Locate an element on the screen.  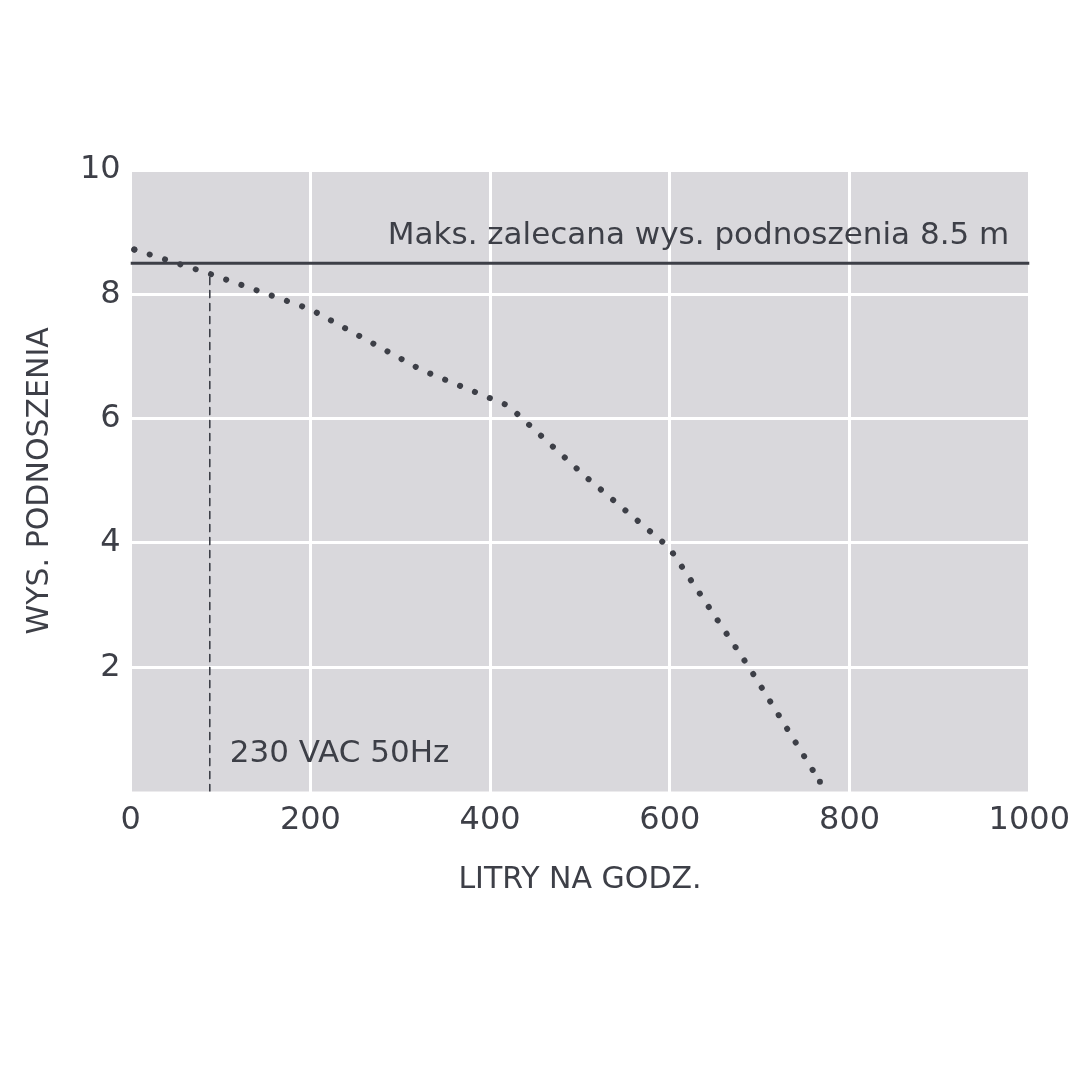
y-tick-label: 10 is located at coordinates (100, 167).